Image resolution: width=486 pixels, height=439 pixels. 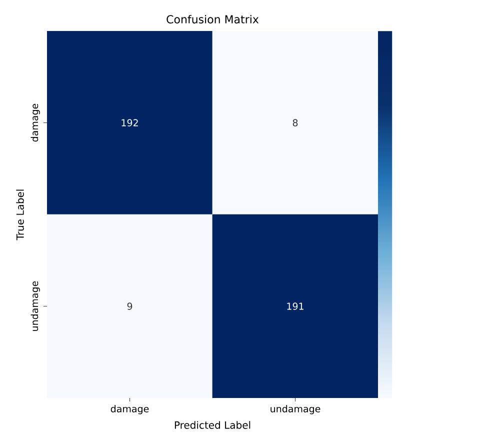 What do you see at coordinates (130, 122) in the screenshot?
I see `data-label: 192` at bounding box center [130, 122].